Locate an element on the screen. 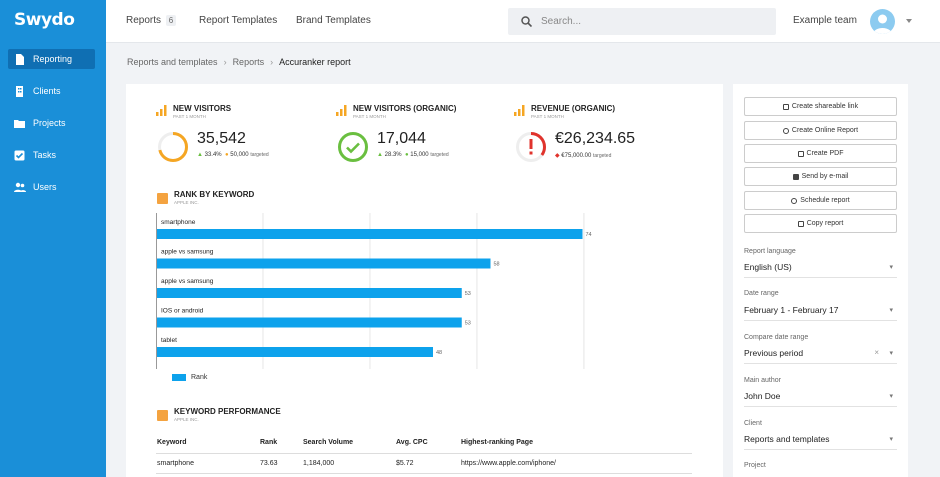  kpi-meta: ◆ €75,000.00 targeted is located at coordinates (583, 155).